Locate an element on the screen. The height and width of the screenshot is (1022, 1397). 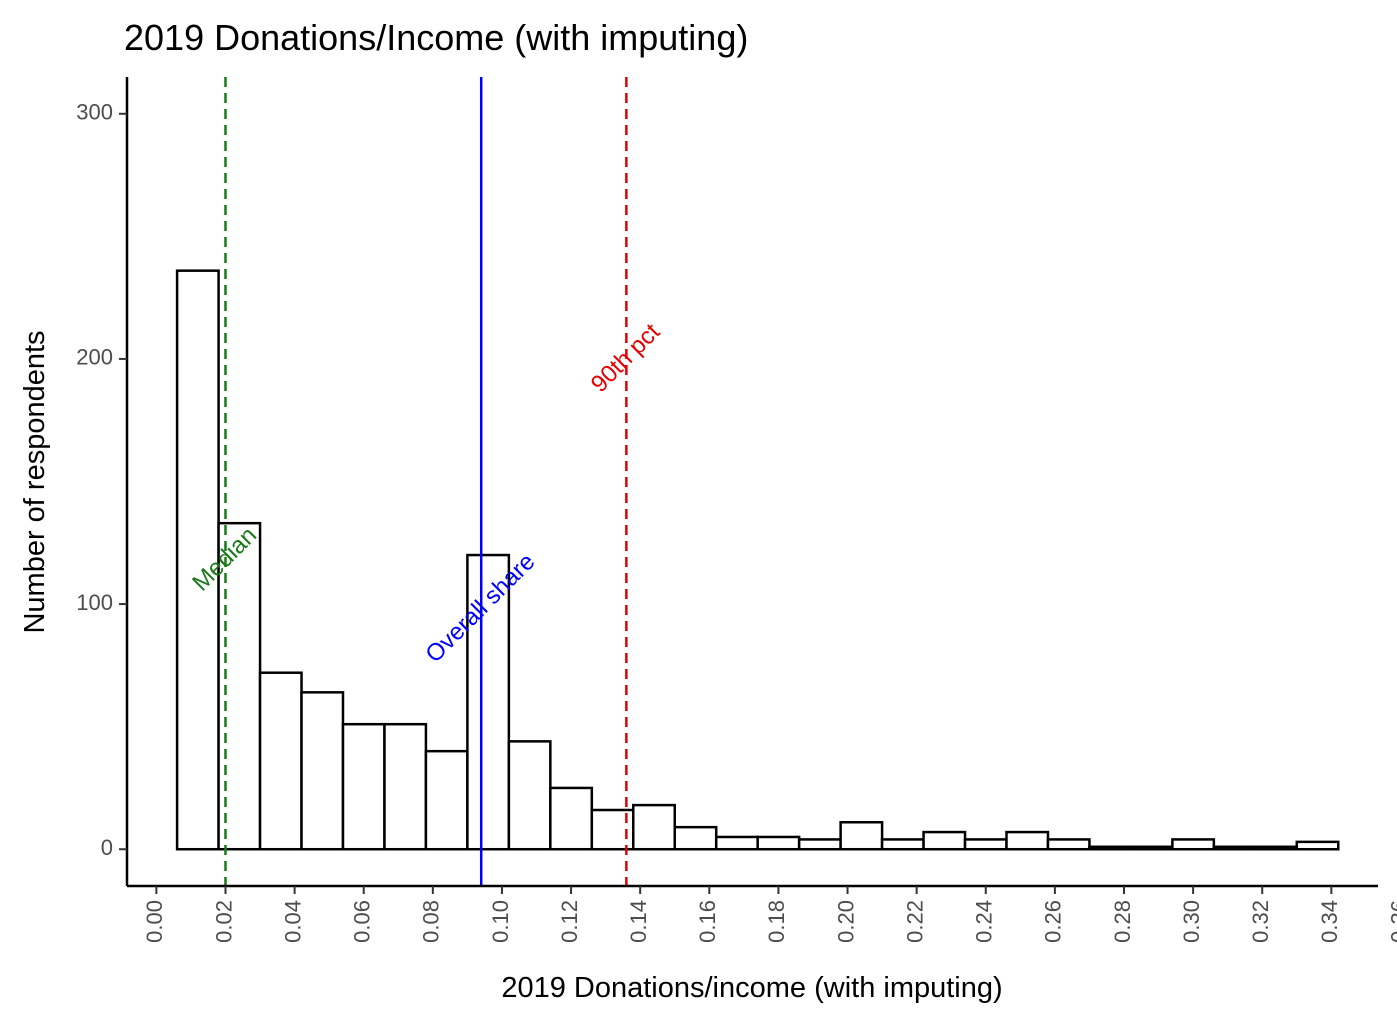
x-tick-label: 0.34 is located at coordinates (1329, 921).